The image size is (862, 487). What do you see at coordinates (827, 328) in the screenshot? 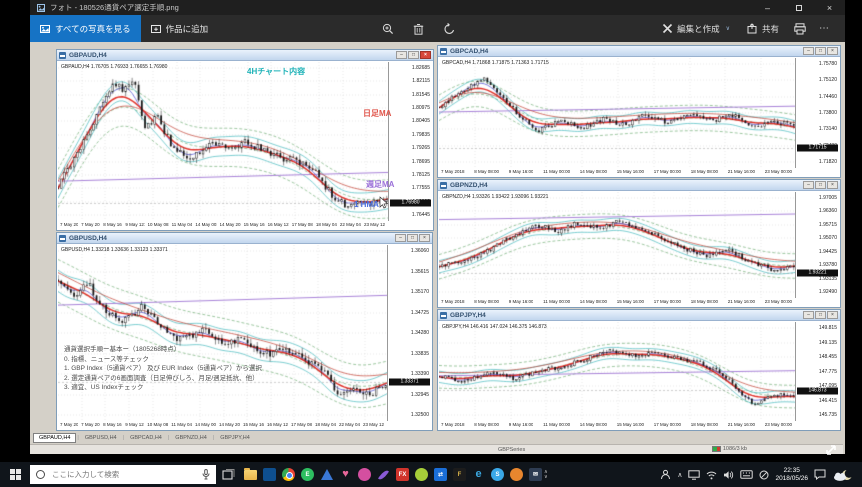
I see `price-axis-label: 149.815` at bounding box center [827, 328].